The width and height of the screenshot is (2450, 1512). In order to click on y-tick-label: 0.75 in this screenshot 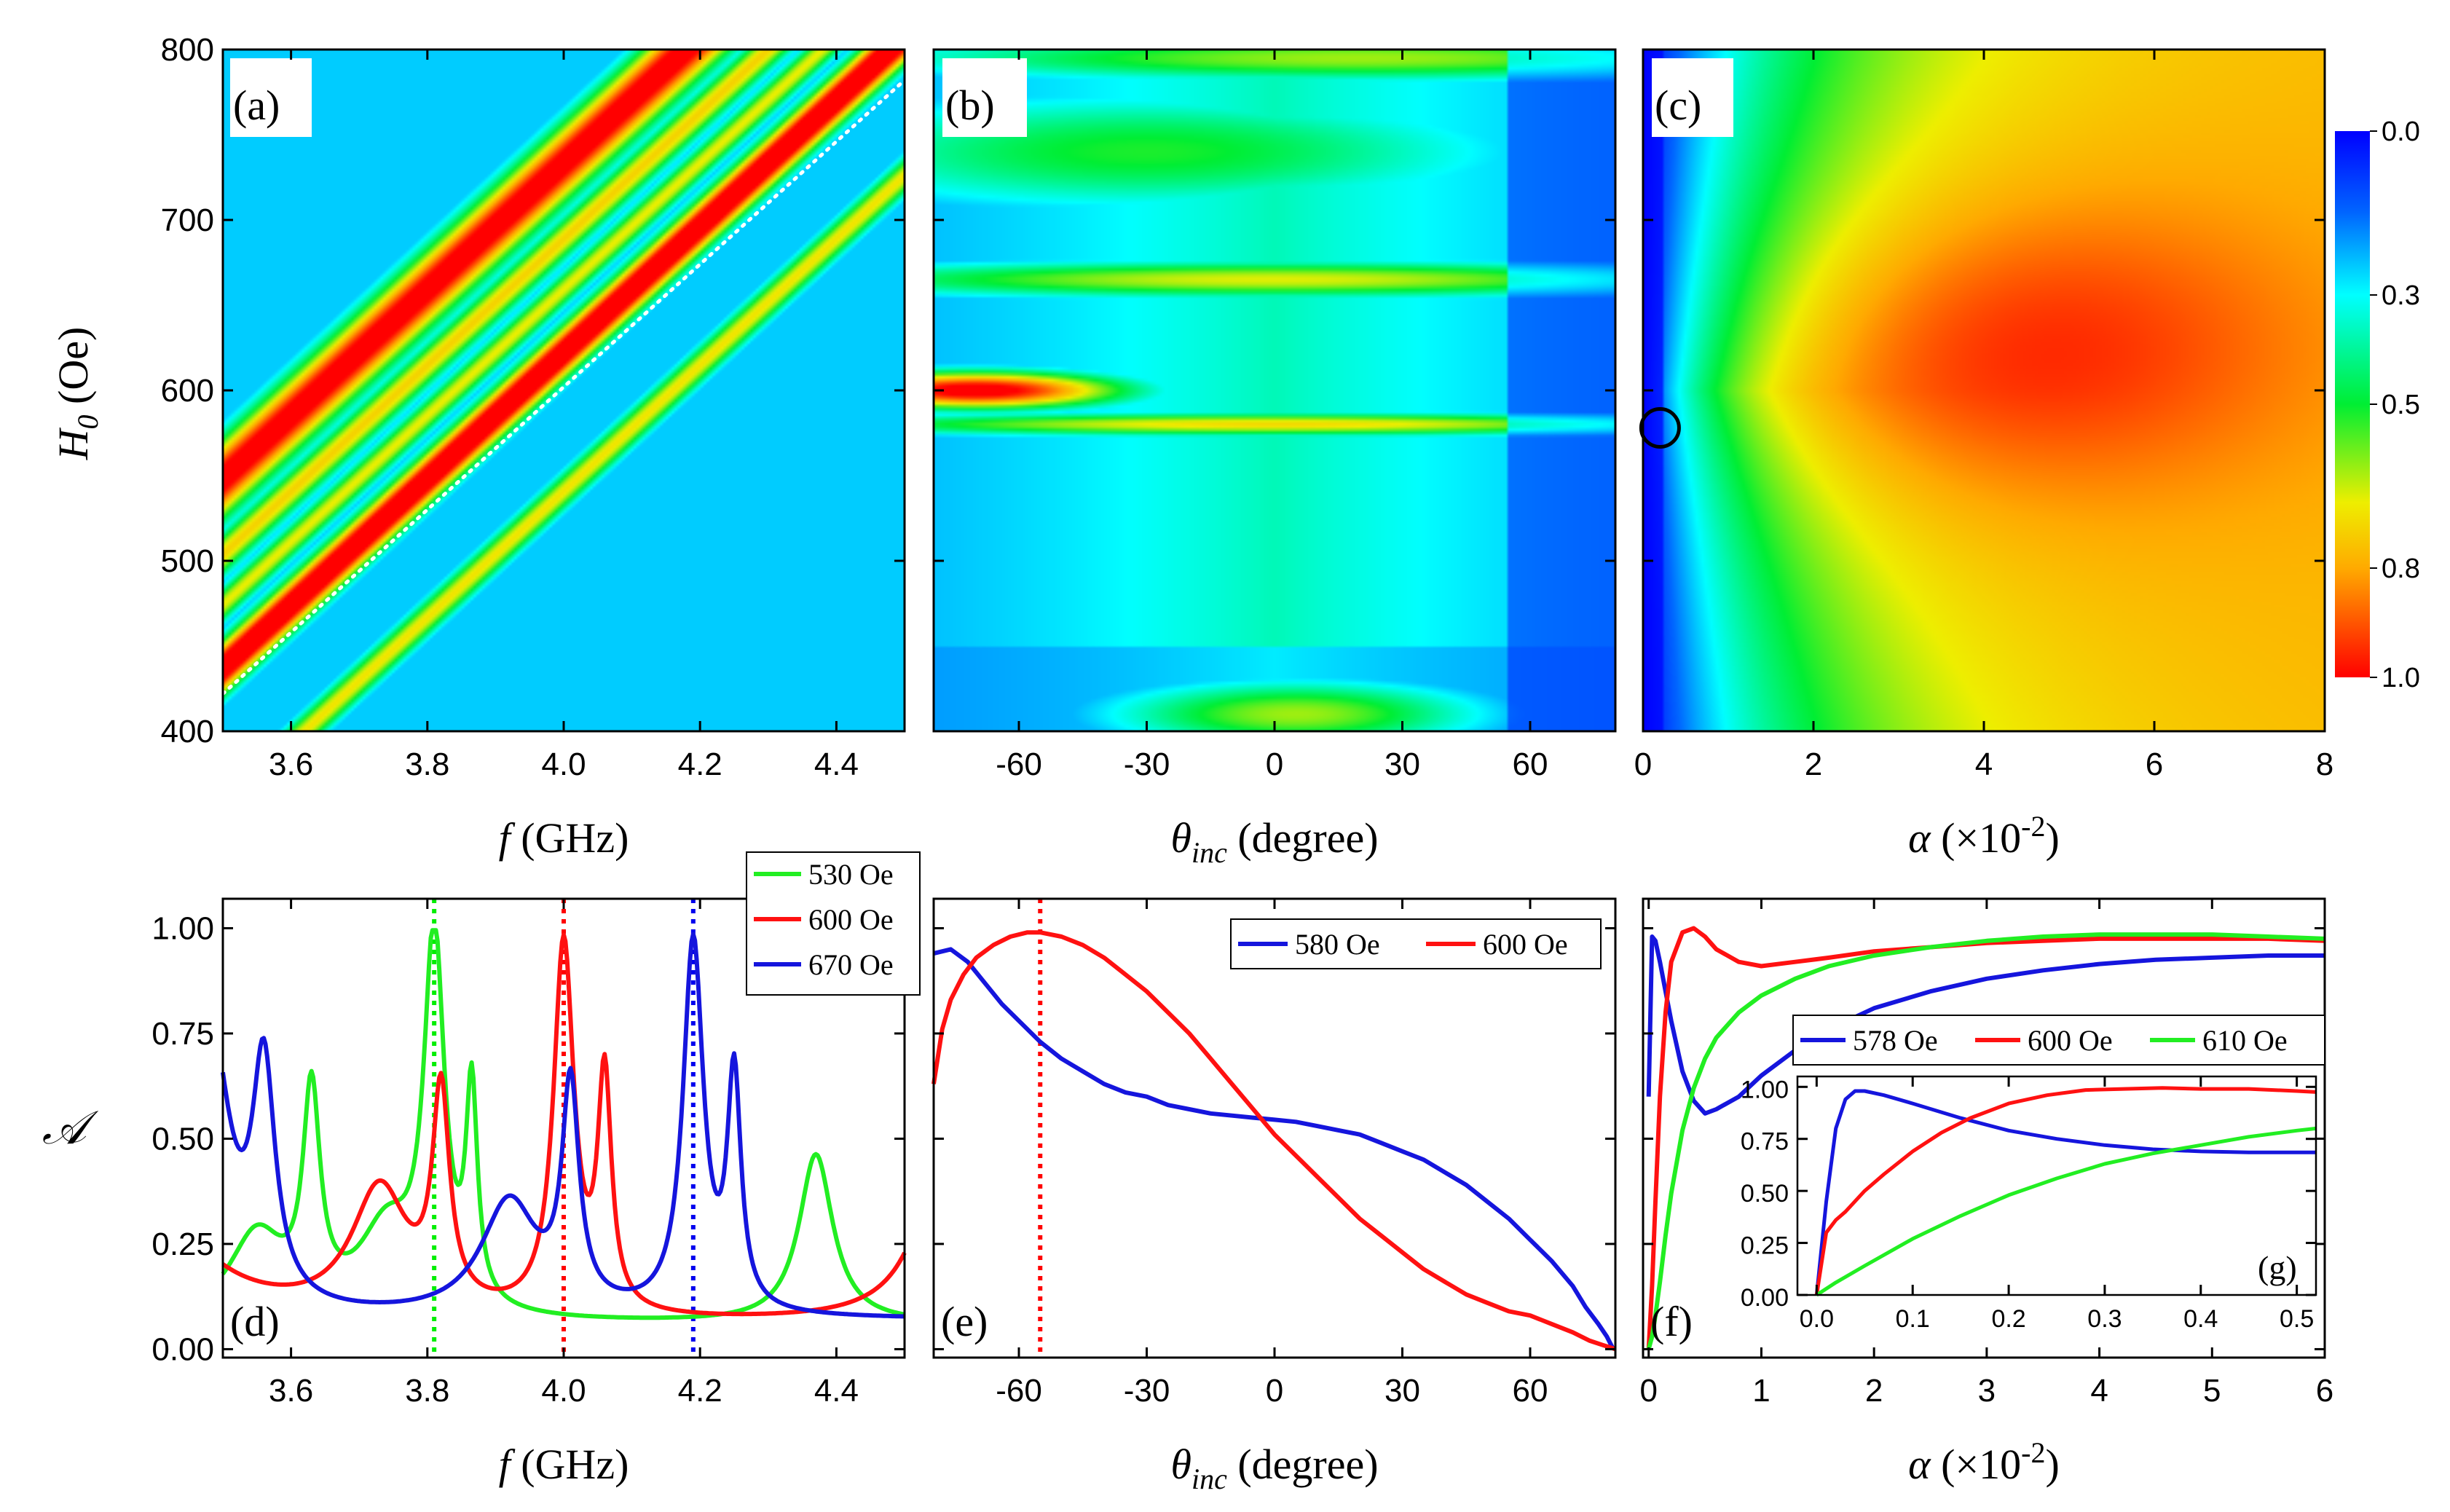, I will do `click(182, 1034)`.